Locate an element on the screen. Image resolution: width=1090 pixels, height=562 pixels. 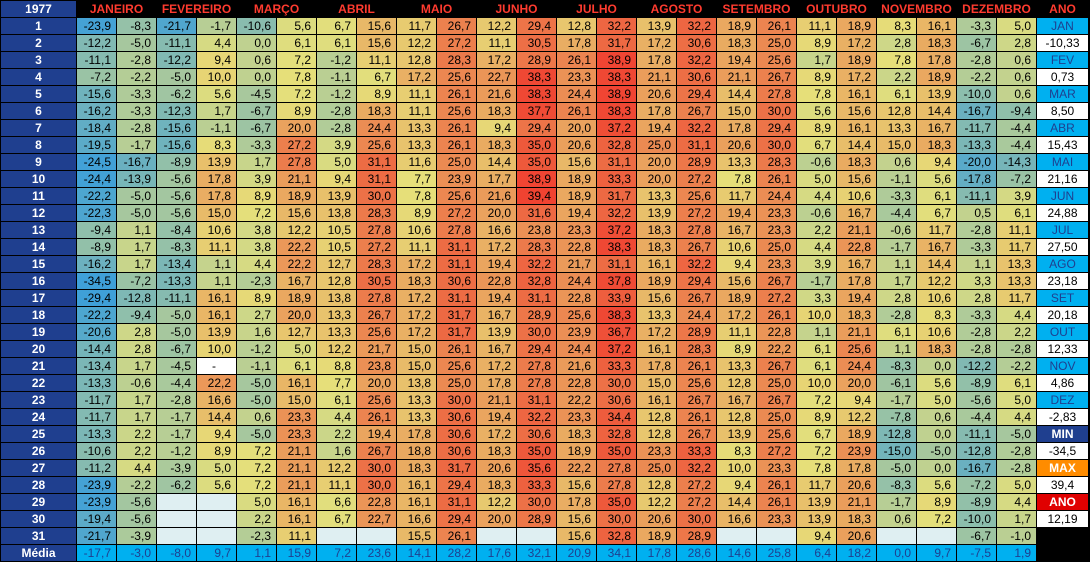
summary-value: -34,5 is located at coordinates (1062, 451).